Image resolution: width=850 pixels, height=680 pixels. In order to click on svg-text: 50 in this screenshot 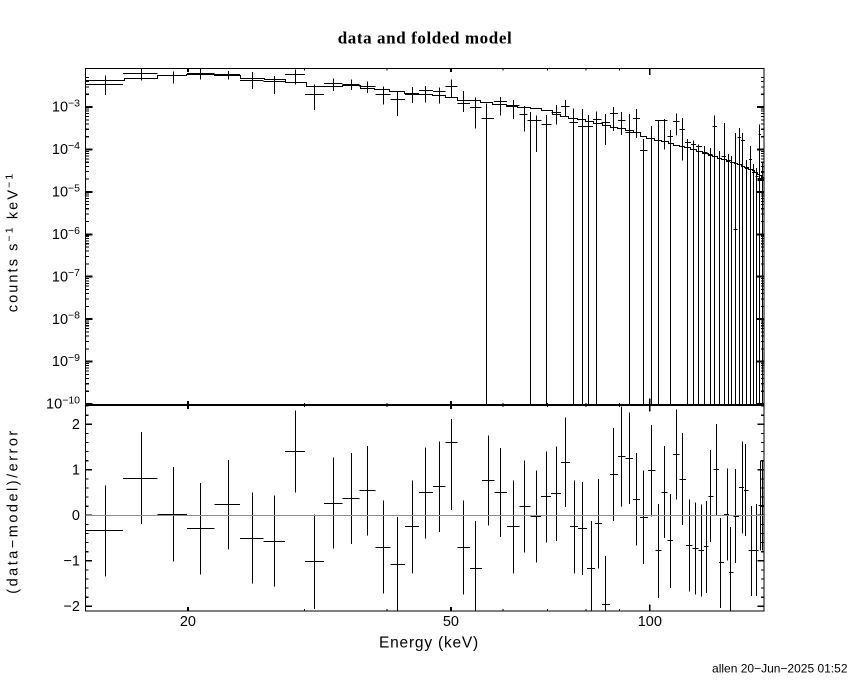, I will do `click(451, 622)`.